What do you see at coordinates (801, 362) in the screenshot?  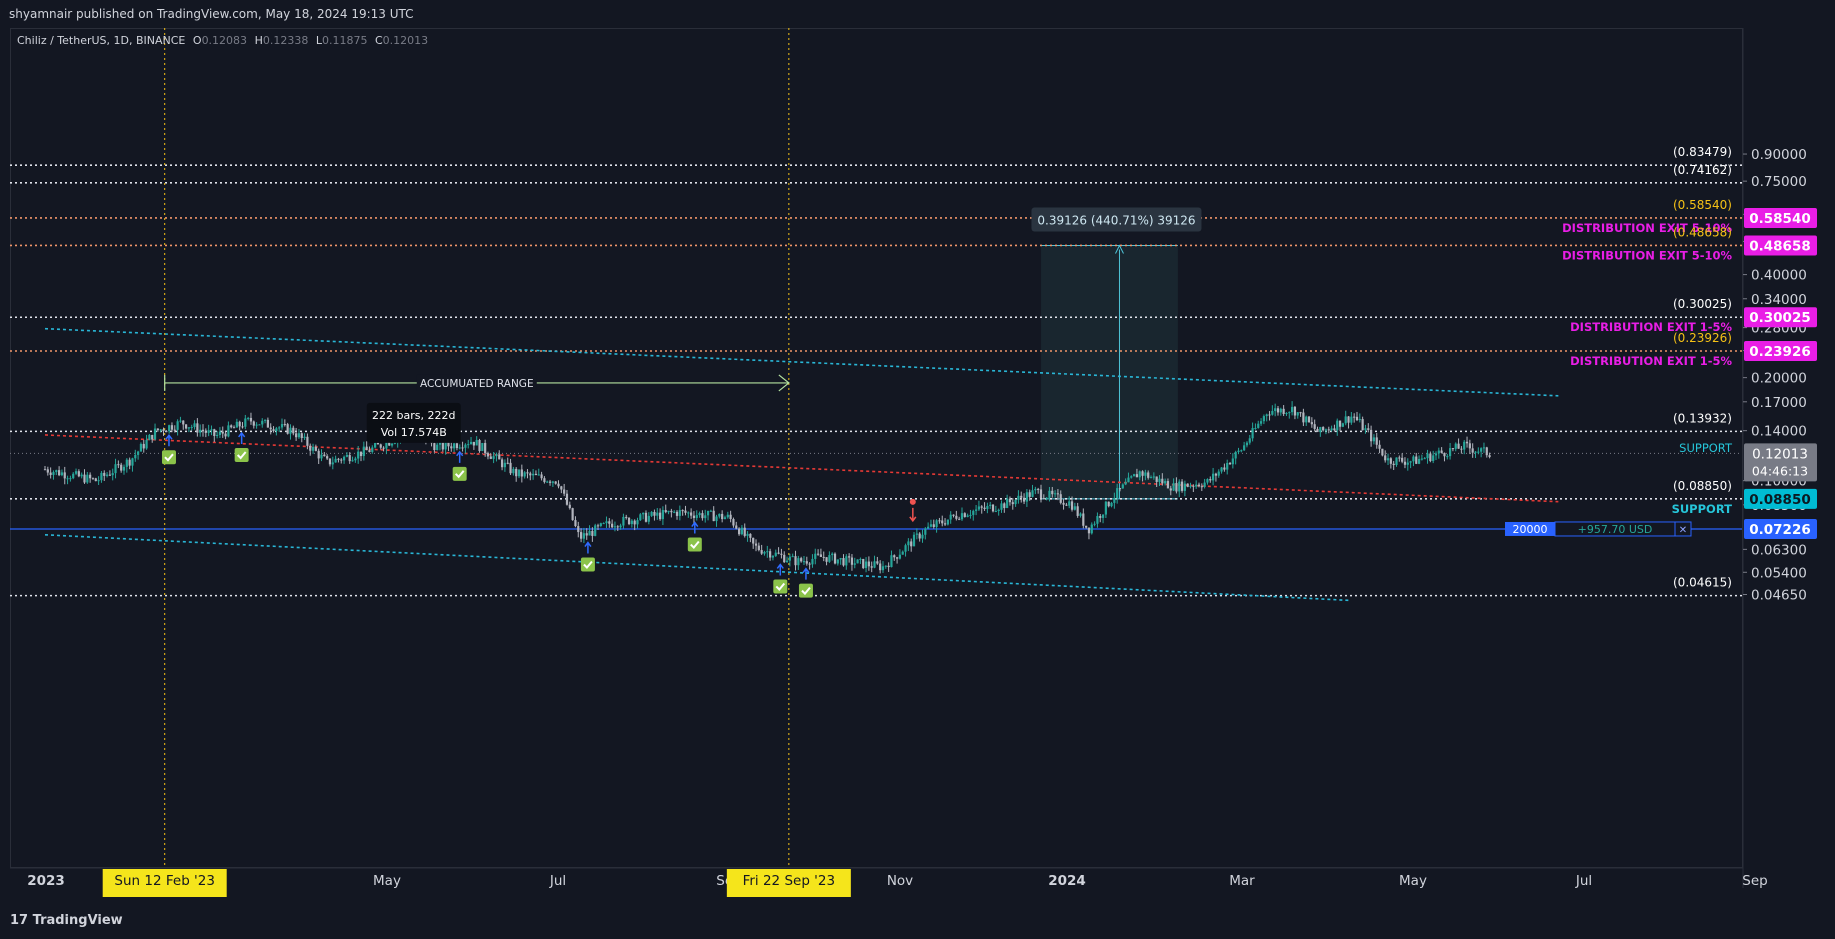 I see `trend-upper-channel` at bounding box center [801, 362].